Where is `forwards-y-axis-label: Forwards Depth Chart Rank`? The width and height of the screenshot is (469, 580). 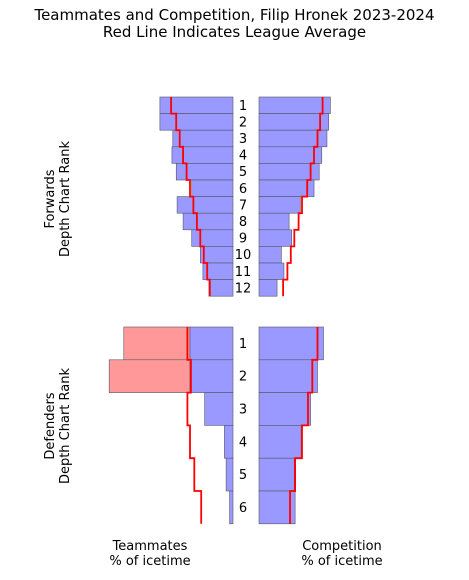
forwards-y-axis-label: Forwards Depth Chart Rank is located at coordinates (59, 199).